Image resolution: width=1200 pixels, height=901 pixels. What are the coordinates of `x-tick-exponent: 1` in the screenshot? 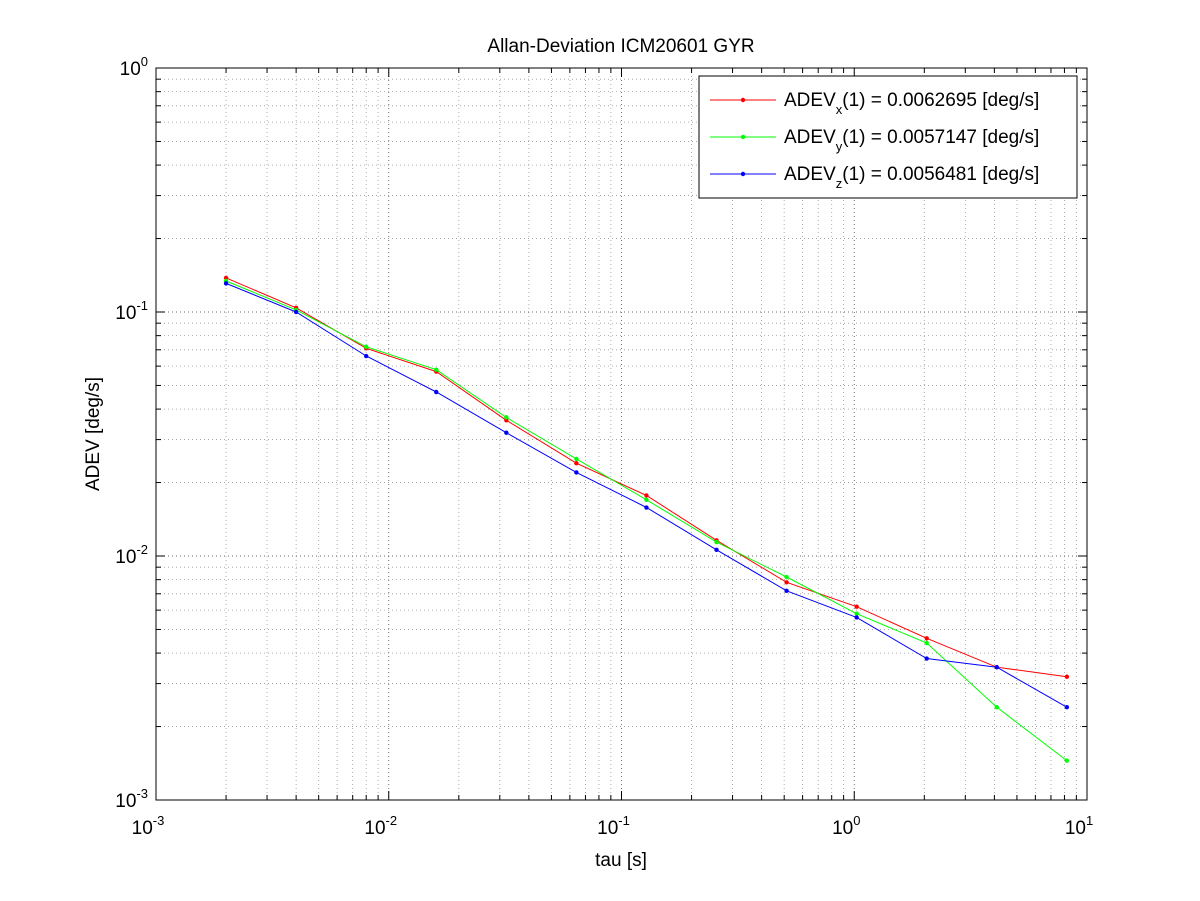 It's located at (1089, 820).